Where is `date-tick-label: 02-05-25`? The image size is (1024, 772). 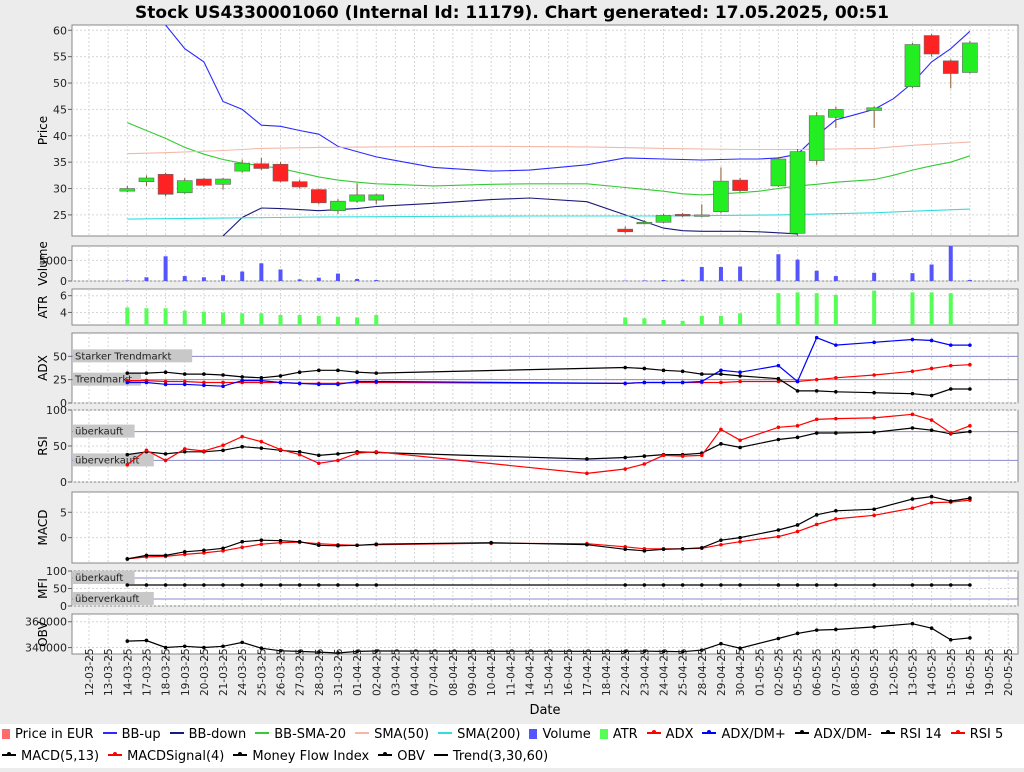 date-tick-label: 02-05-25 is located at coordinates (779, 672).